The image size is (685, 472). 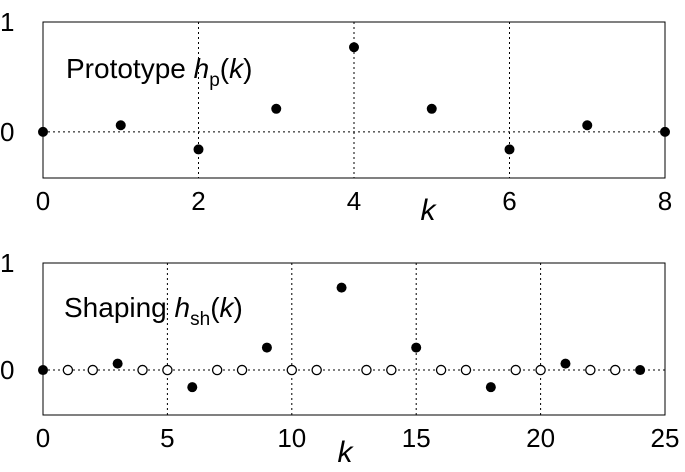 What do you see at coordinates (167, 438) in the screenshot?
I see `x-tick-label: 5` at bounding box center [167, 438].